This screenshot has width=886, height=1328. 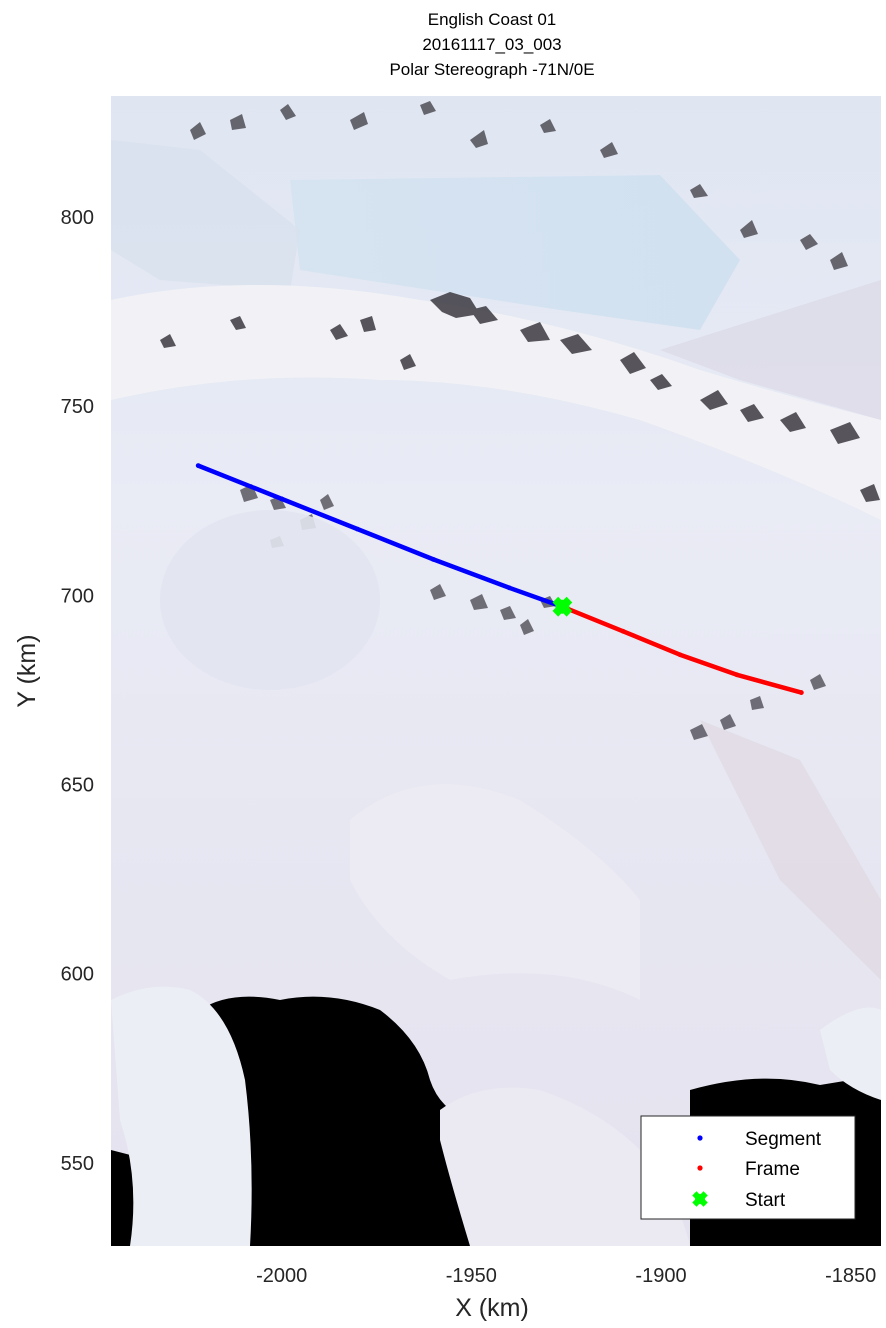 I want to click on x-tick-label: -1900, so click(x=660, y=1276).